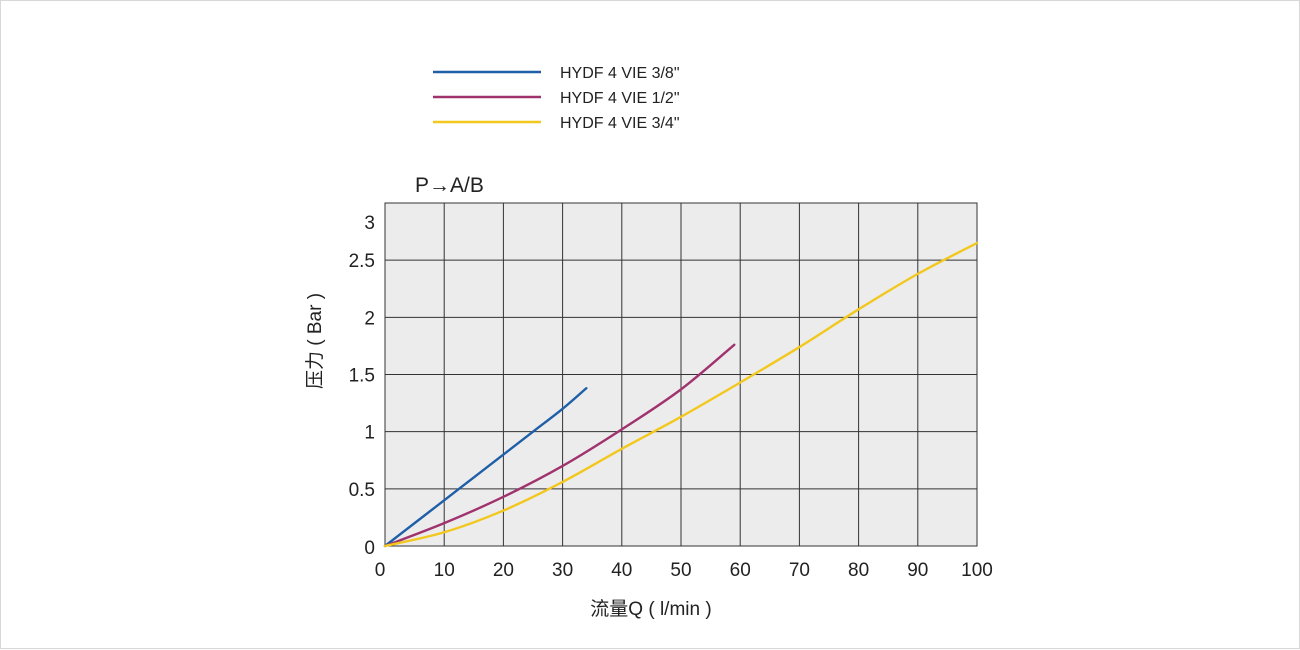 The image size is (1300, 650). What do you see at coordinates (620, 98) in the screenshot?
I see `legend-label: HYDF 4 VIE 1/2"` at bounding box center [620, 98].